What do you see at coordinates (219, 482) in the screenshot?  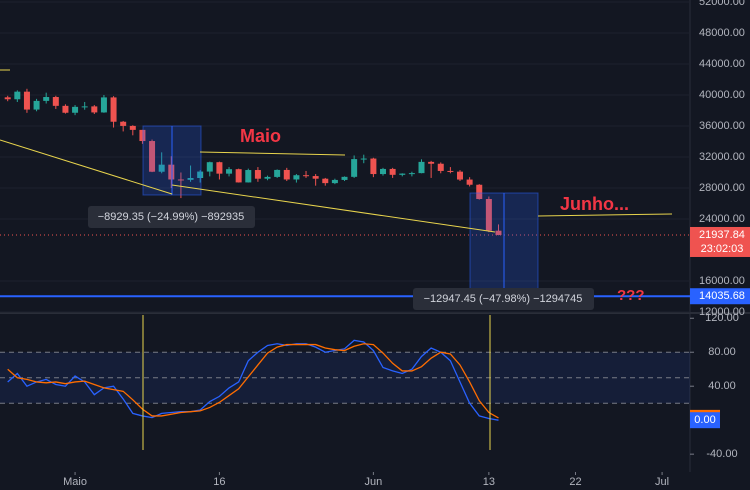 I see `x-tick-label: 16` at bounding box center [219, 482].